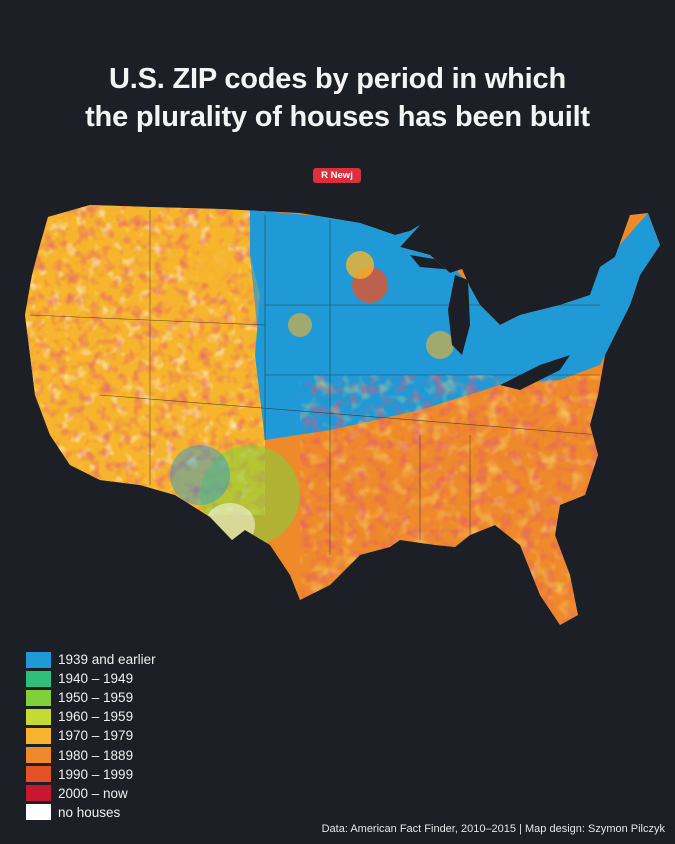 The height and width of the screenshot is (844, 675). What do you see at coordinates (337, 175) in the screenshot?
I see `source-badge: R Newj` at bounding box center [337, 175].